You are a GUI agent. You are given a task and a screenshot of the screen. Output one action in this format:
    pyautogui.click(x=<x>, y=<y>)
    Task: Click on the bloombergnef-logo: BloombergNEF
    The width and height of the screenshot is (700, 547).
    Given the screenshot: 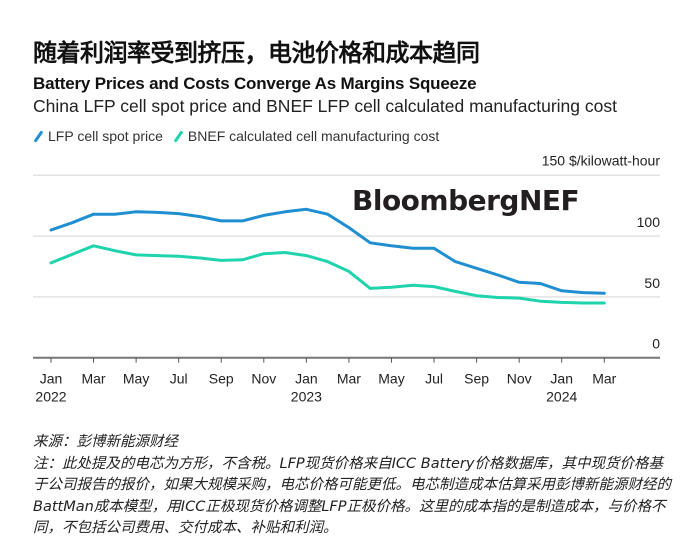 What is the action you would take?
    pyautogui.click(x=466, y=200)
    